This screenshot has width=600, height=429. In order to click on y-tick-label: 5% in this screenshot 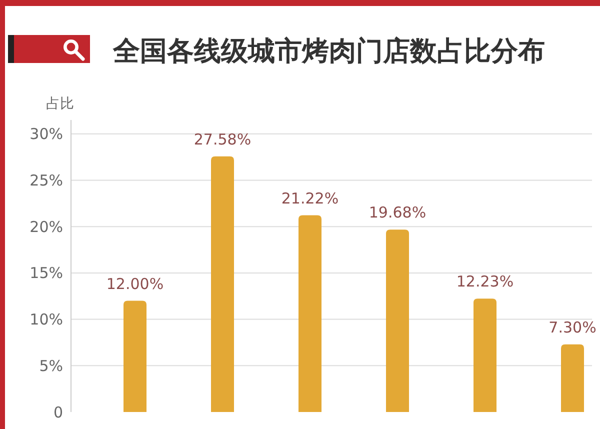, I will do `click(51, 365)`.